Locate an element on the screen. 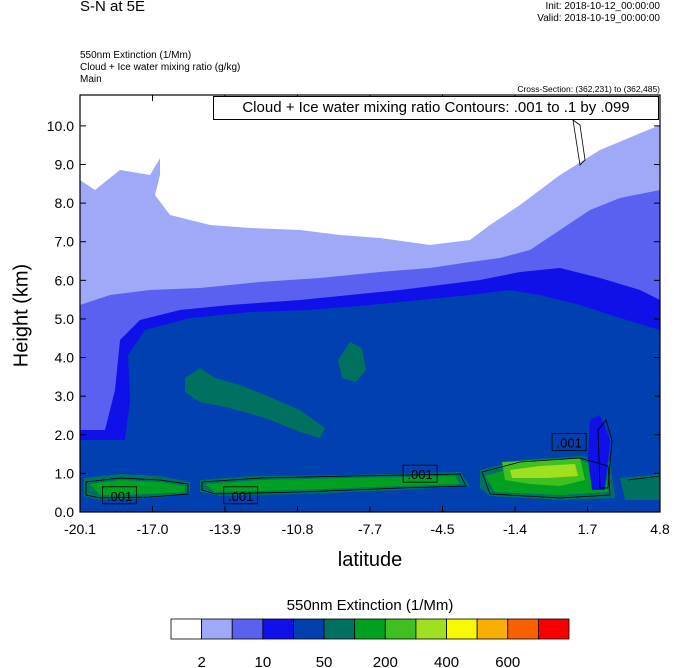 Image resolution: width=674 pixels, height=668 pixels. x-tick-label: -4.5 is located at coordinates (442, 529).